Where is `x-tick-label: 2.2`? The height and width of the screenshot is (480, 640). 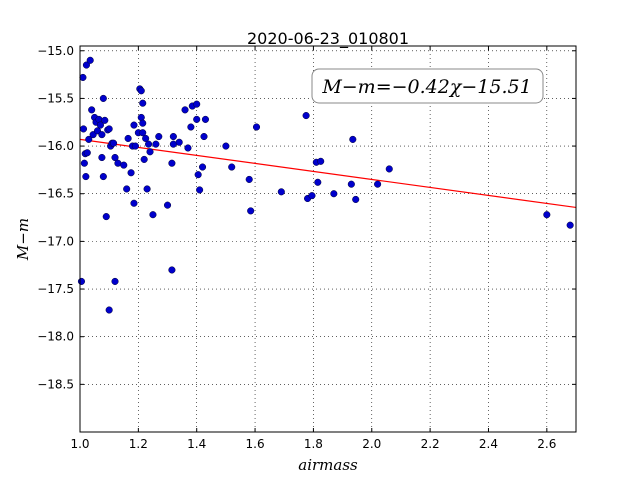 x-tick-label: 2.2 is located at coordinates (430, 444).